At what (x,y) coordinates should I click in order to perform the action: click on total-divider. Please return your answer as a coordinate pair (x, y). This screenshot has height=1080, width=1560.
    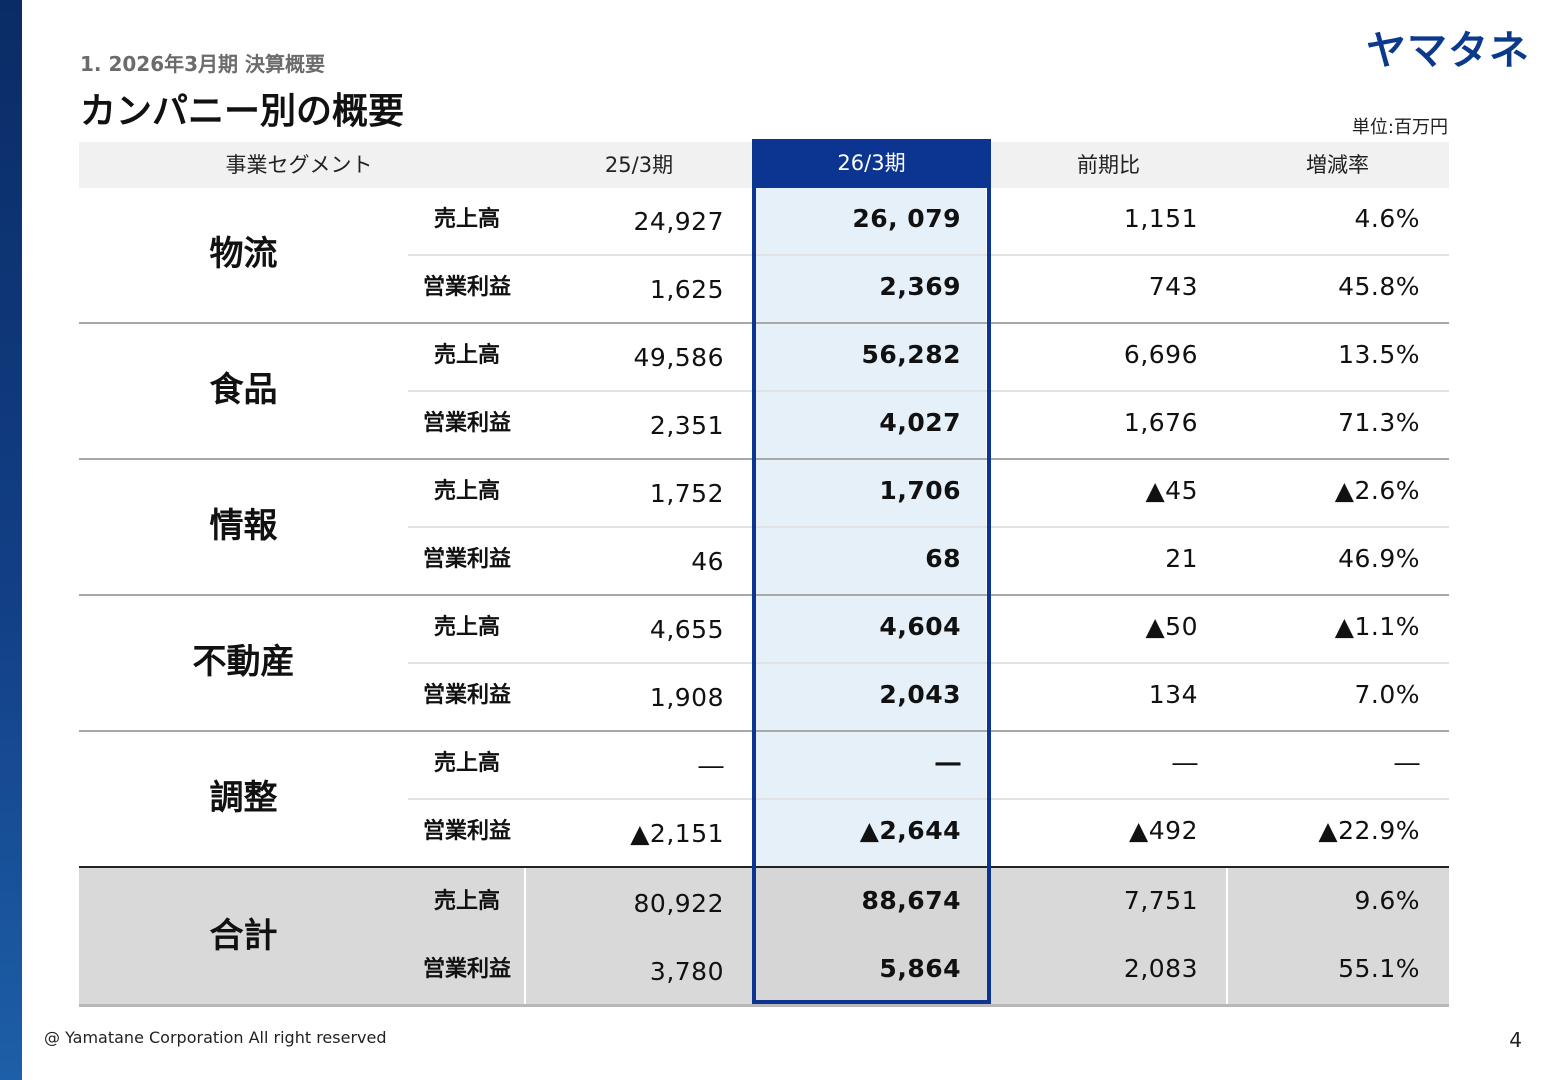
    Looking at the image, I should click on (764, 867).